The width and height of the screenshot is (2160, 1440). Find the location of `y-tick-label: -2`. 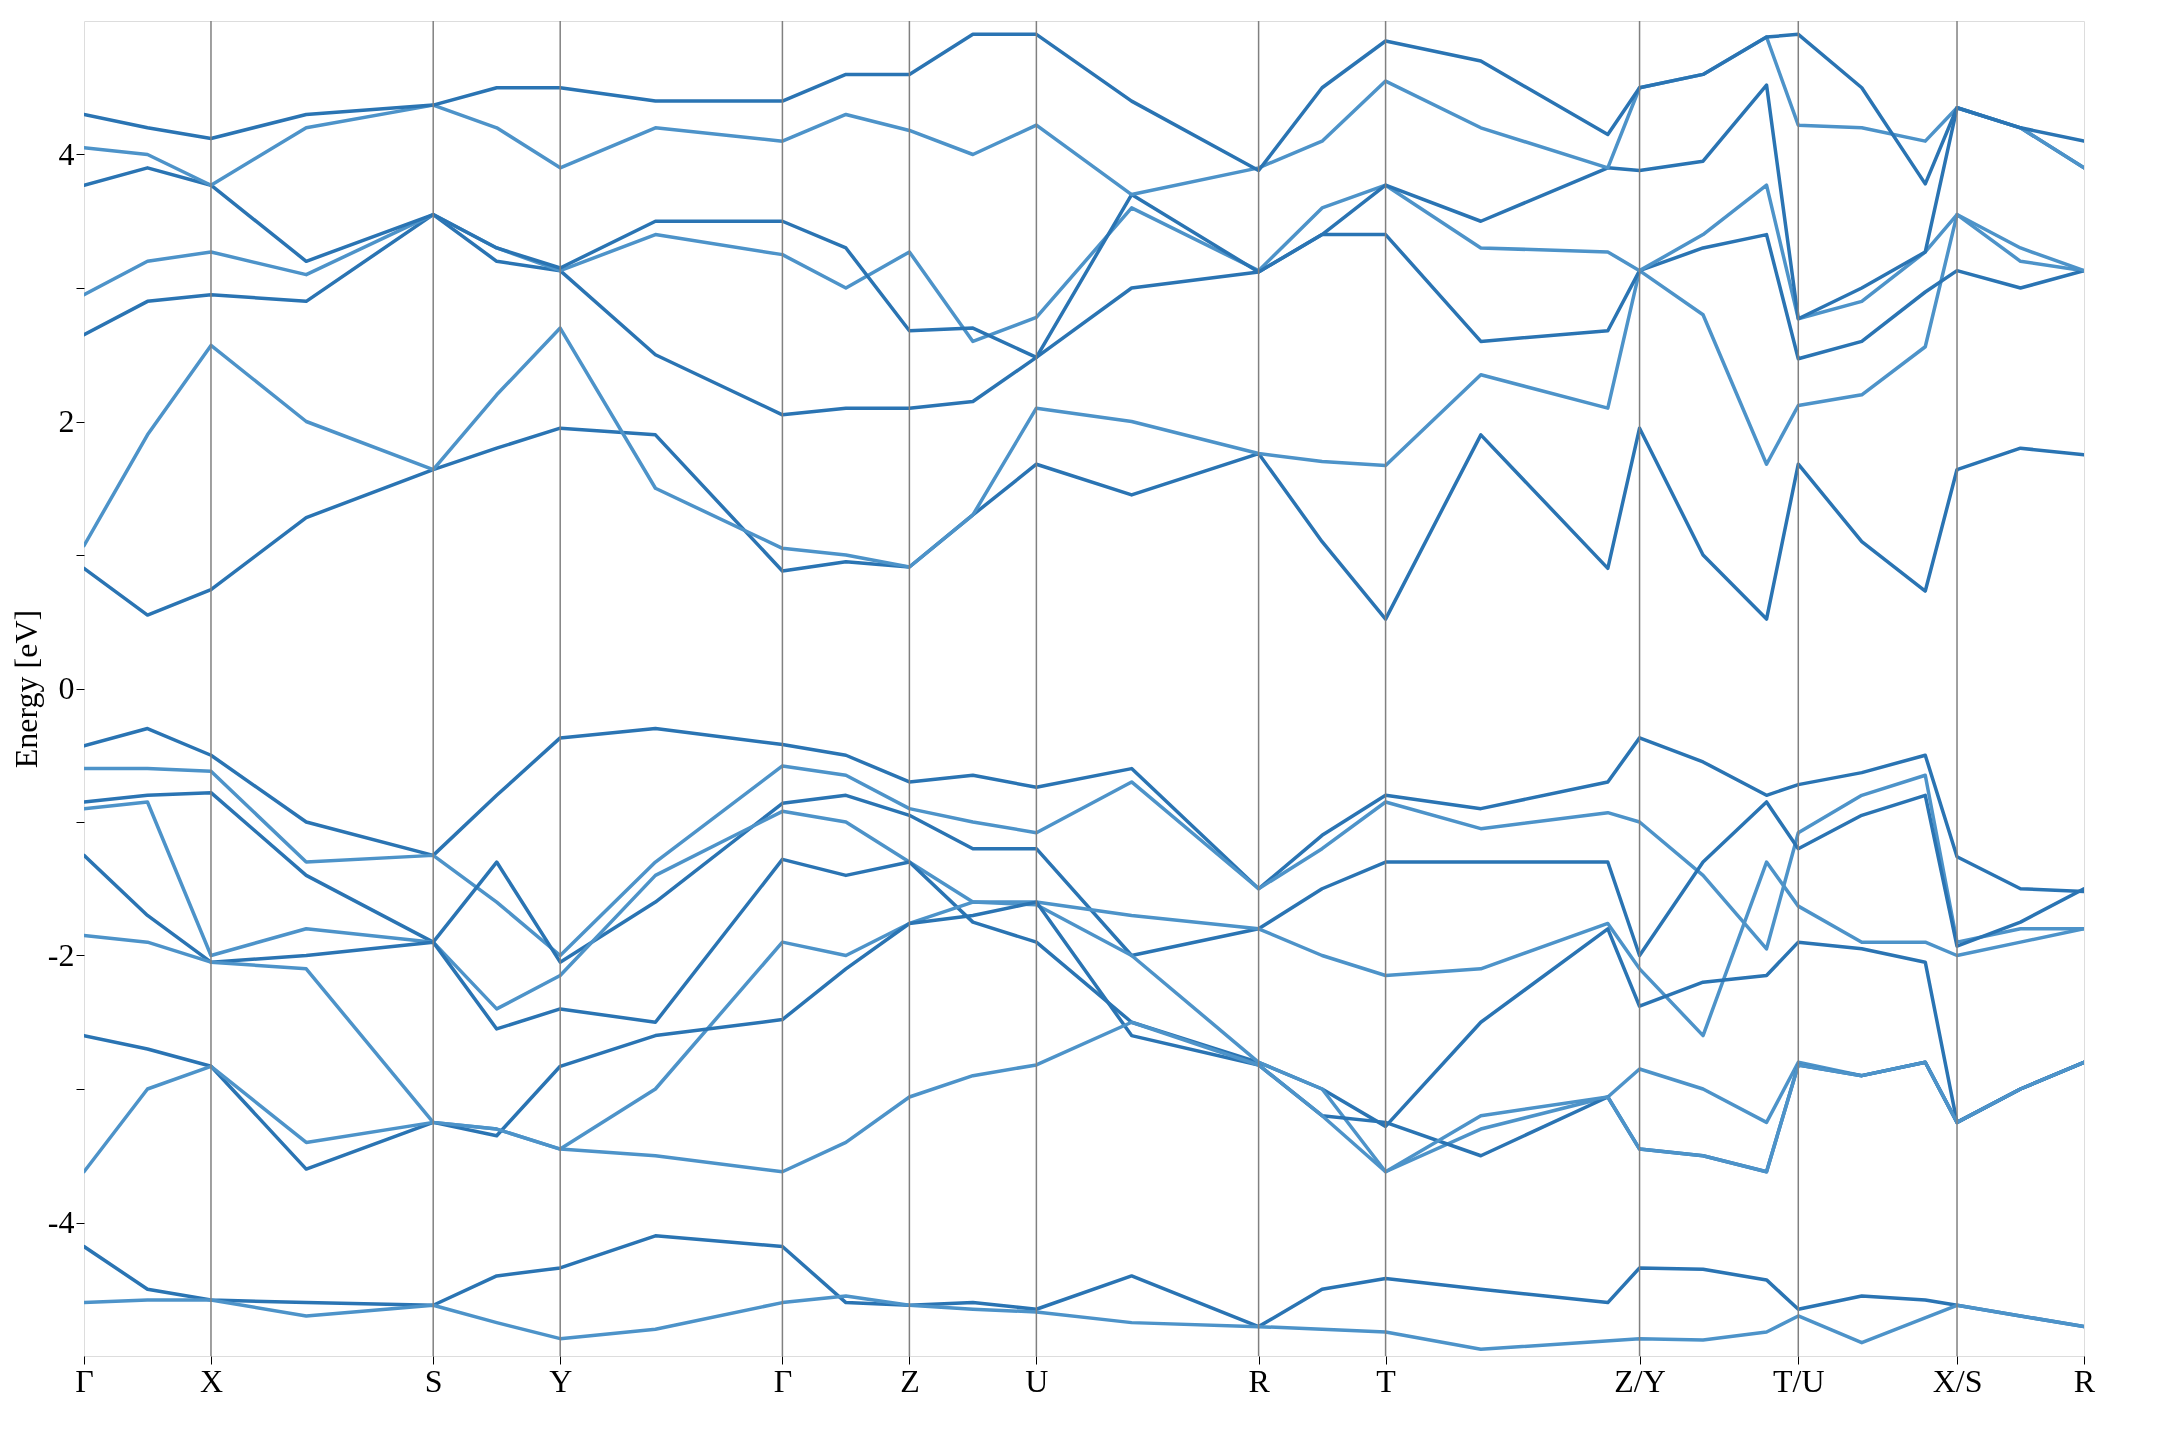

y-tick-label: -2 is located at coordinates (61, 955).